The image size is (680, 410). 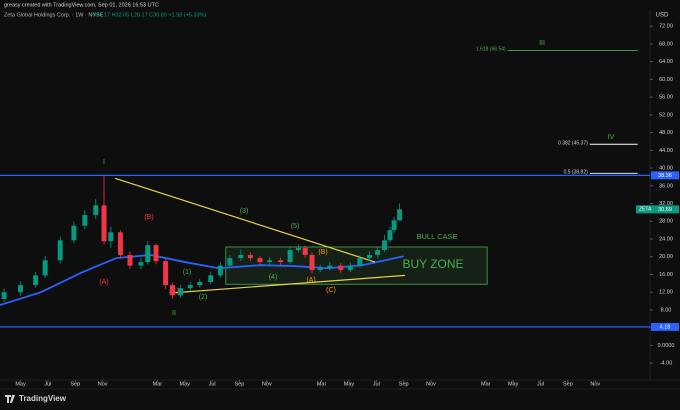 I want to click on y-tick-label: 32.00, so click(x=666, y=204).